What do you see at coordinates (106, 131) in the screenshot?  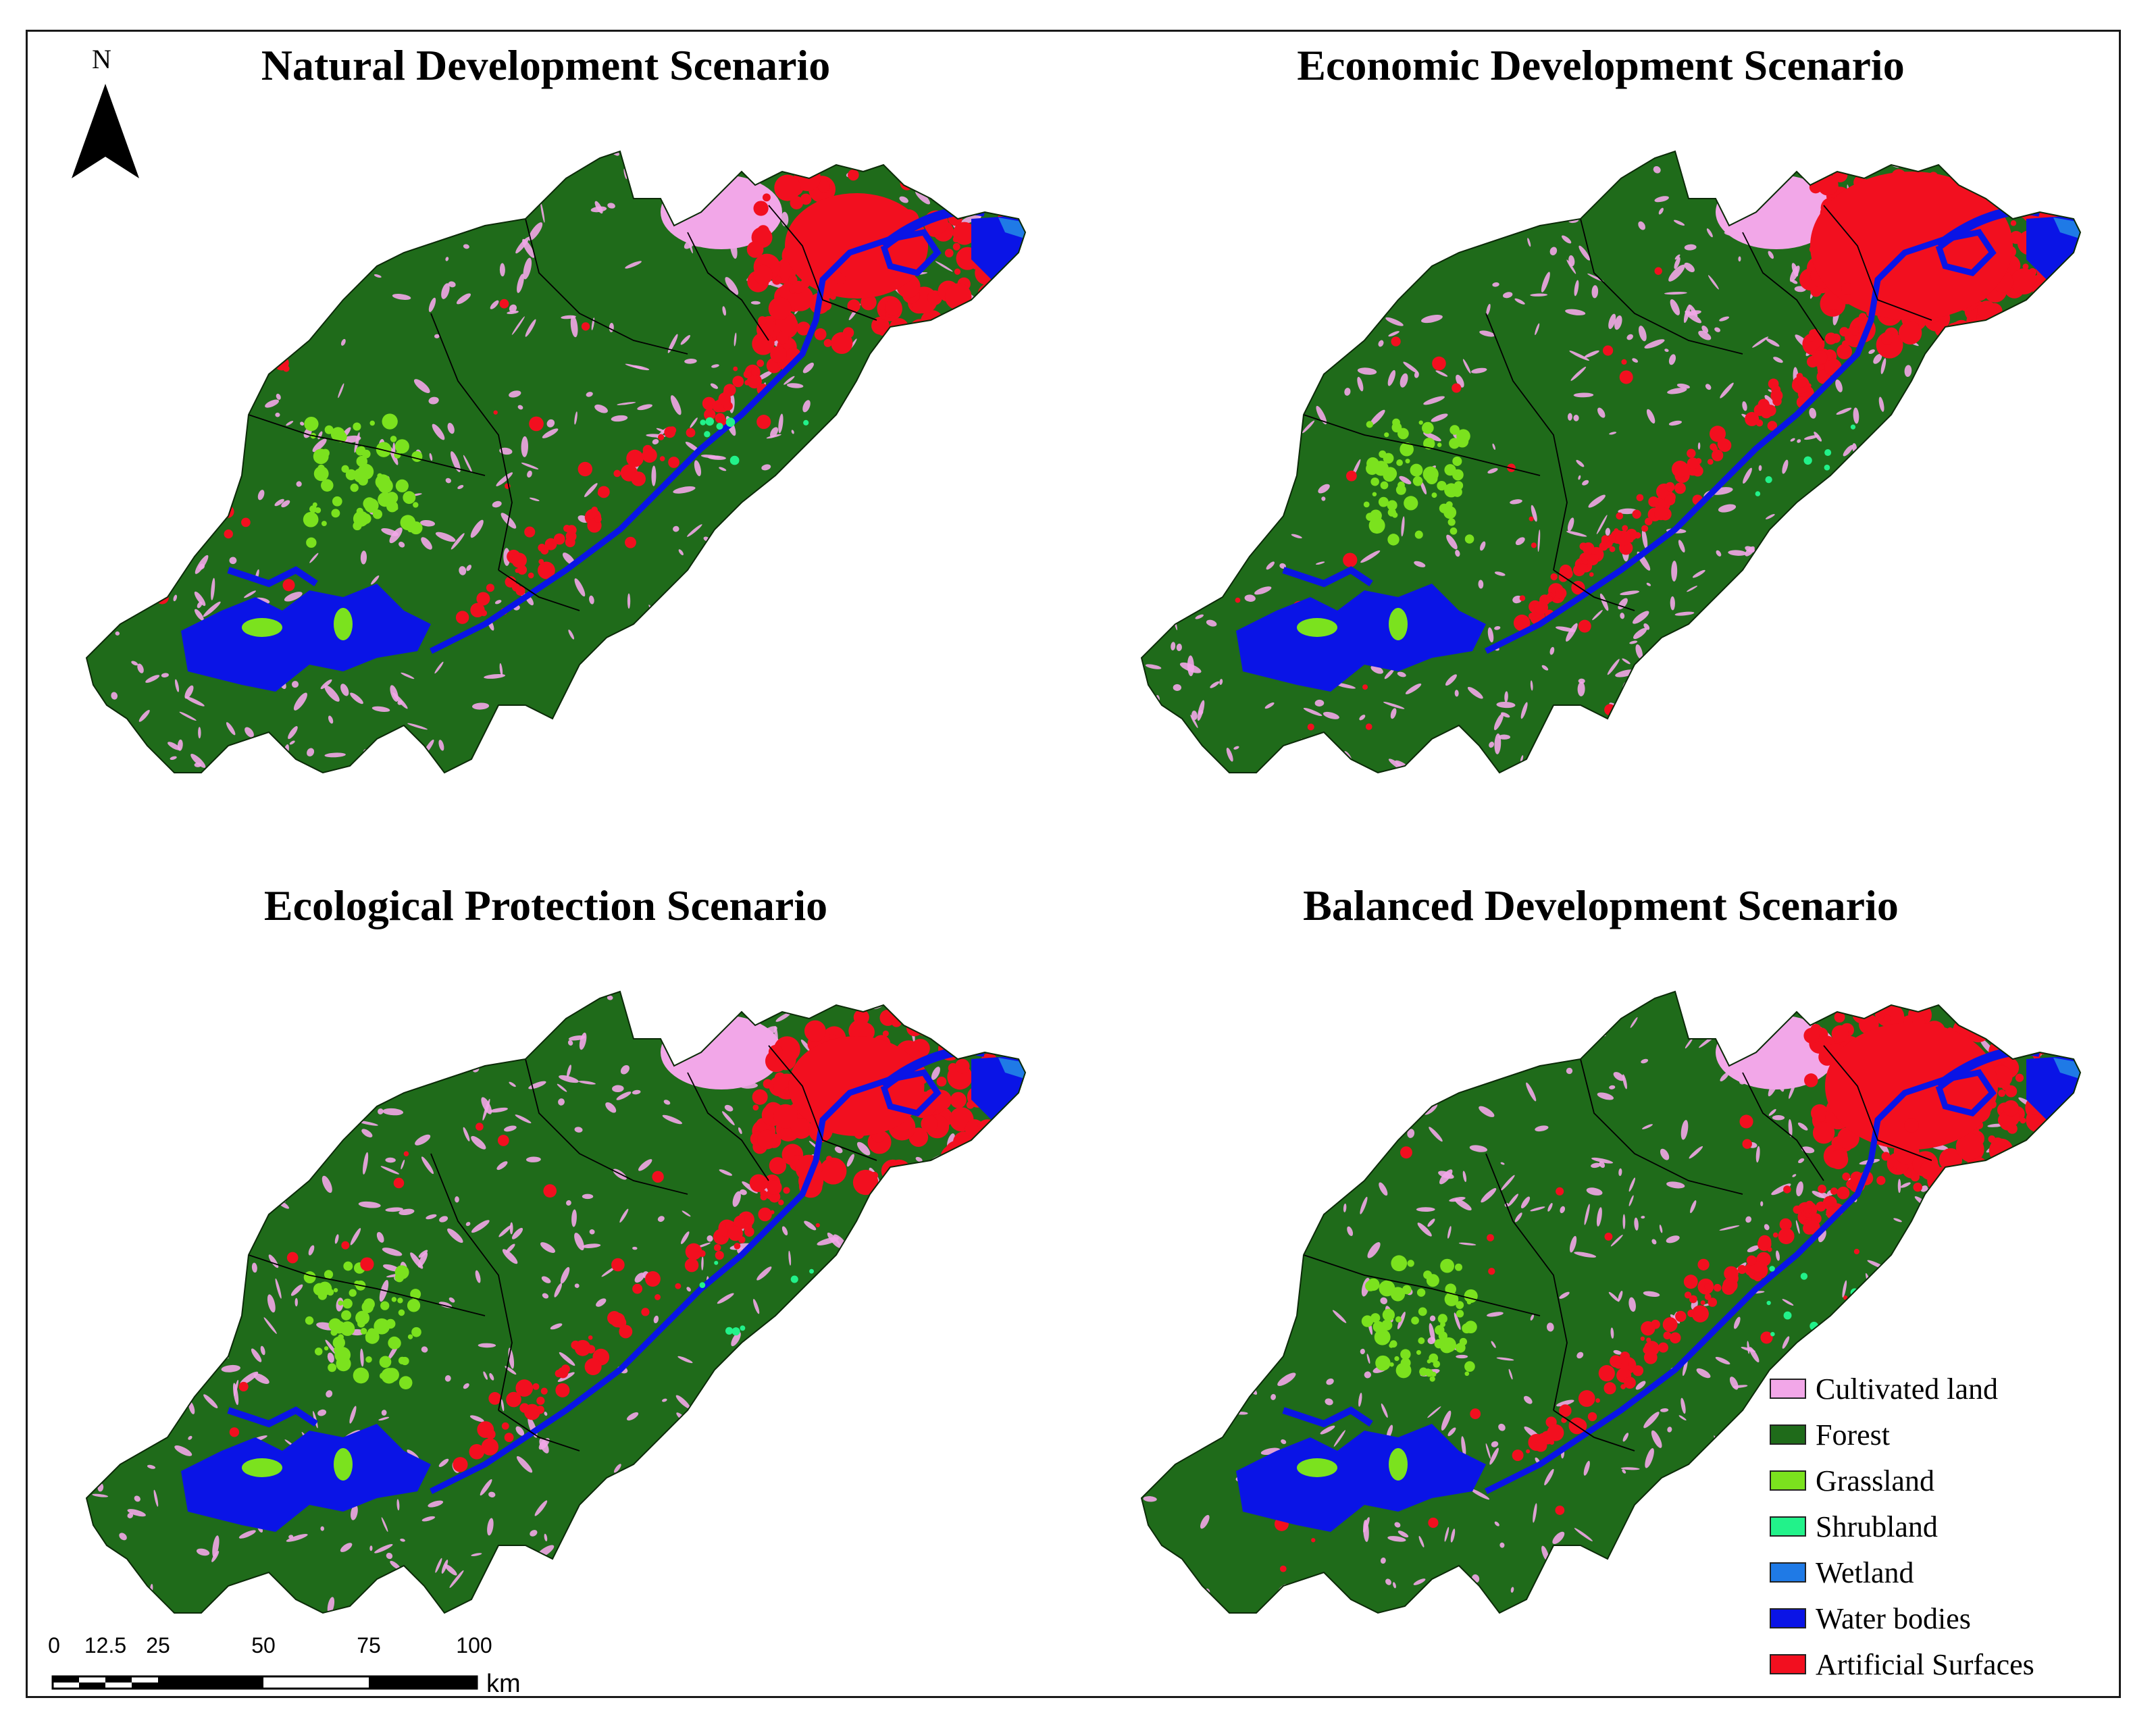 I see `north-arrow-icon` at bounding box center [106, 131].